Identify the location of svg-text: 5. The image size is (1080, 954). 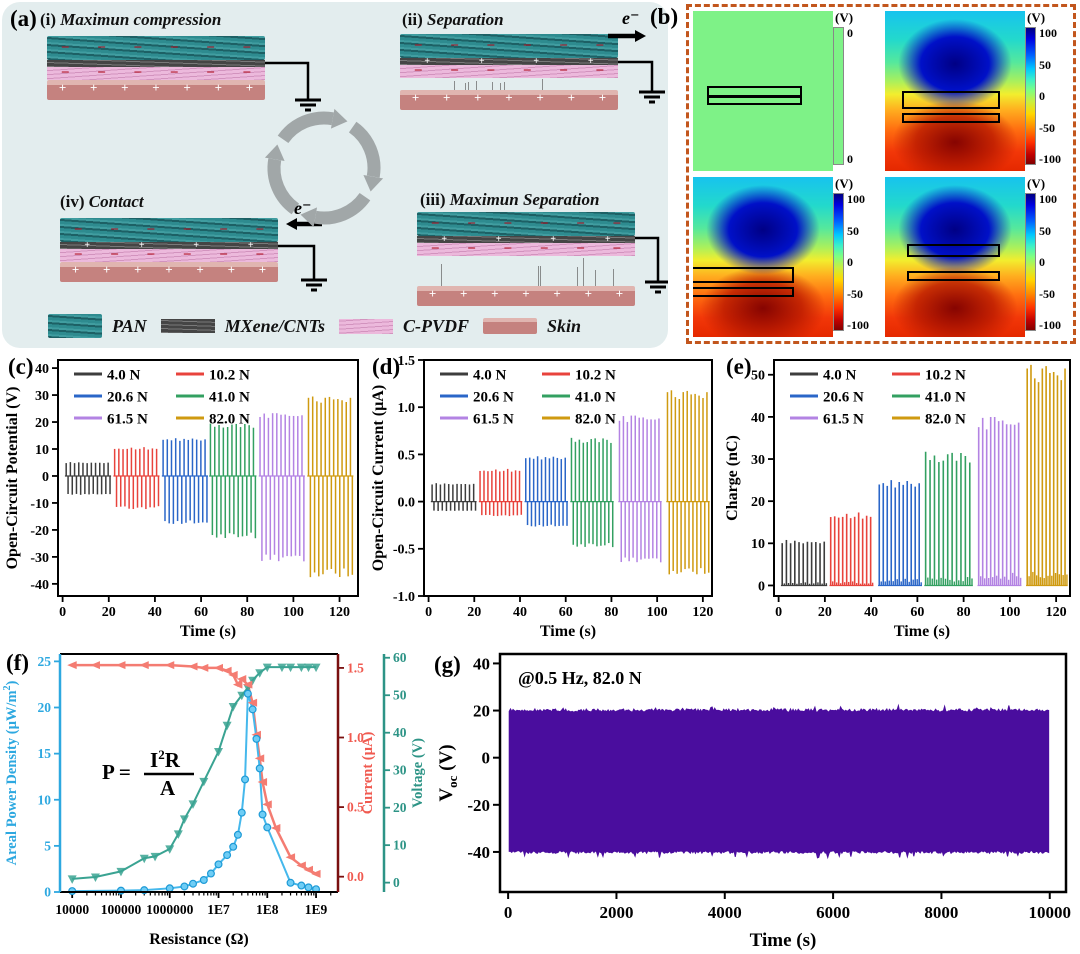
(47, 845).